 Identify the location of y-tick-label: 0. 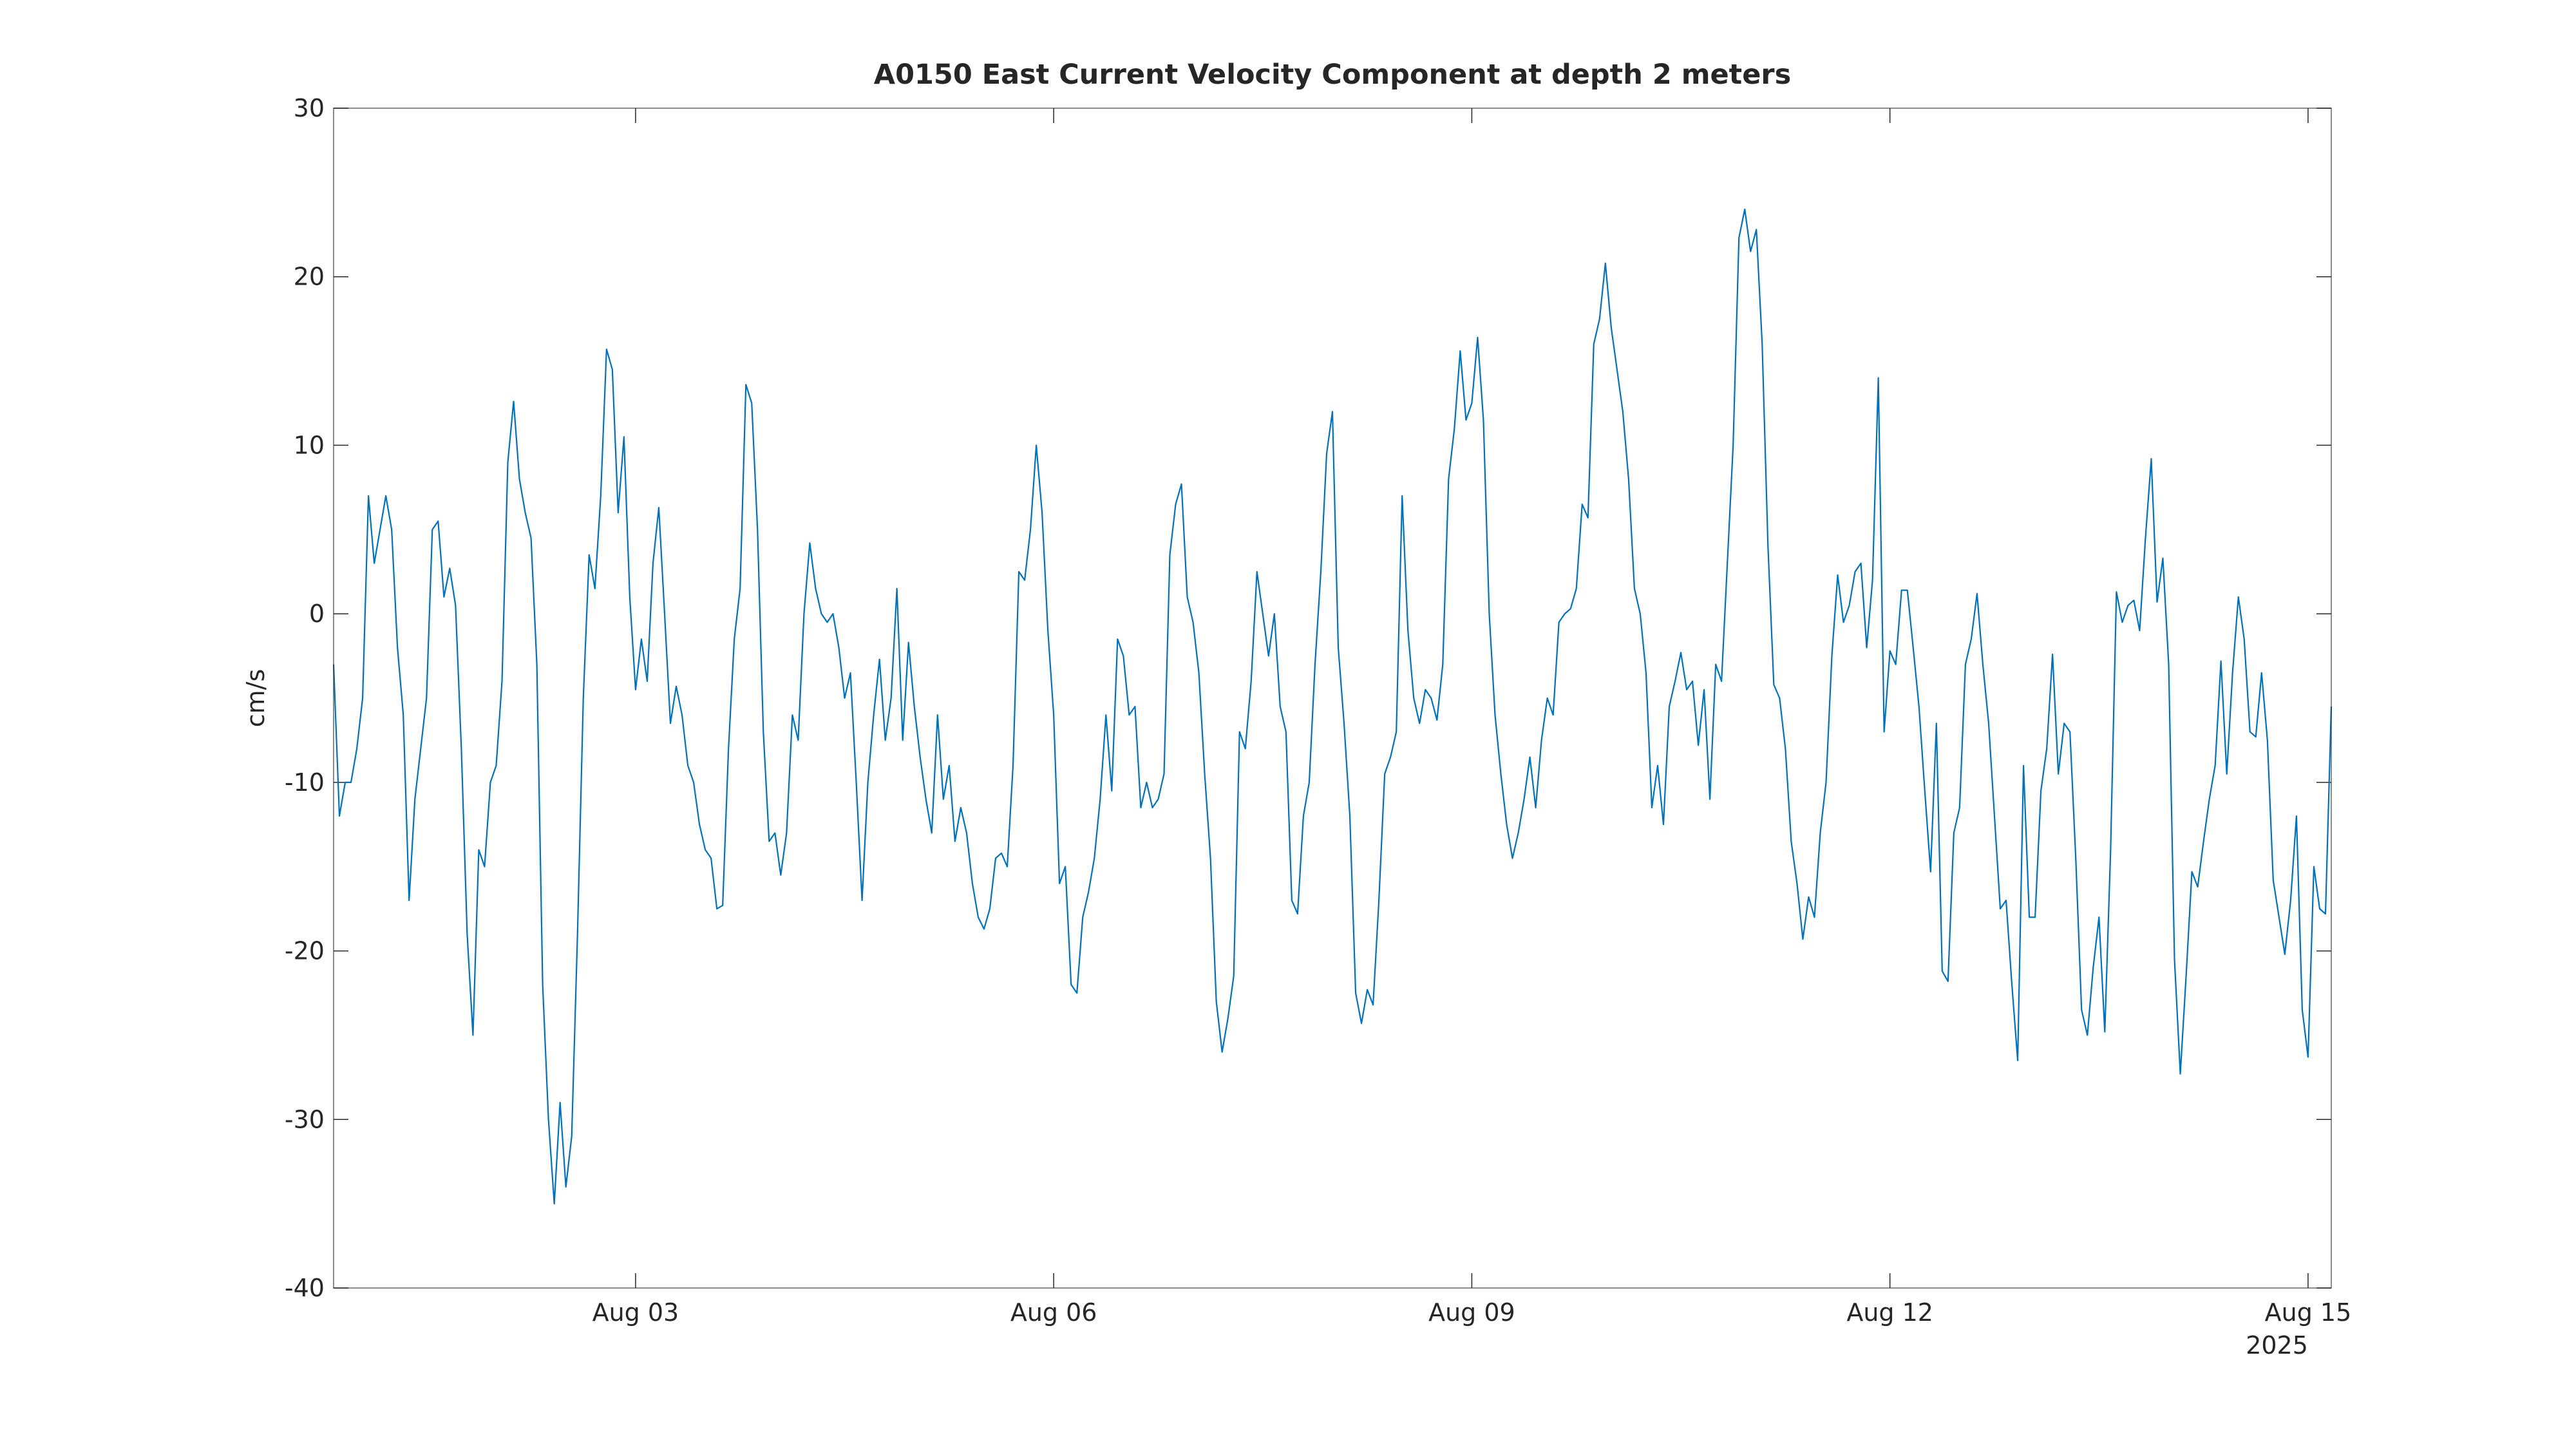
(317, 614).